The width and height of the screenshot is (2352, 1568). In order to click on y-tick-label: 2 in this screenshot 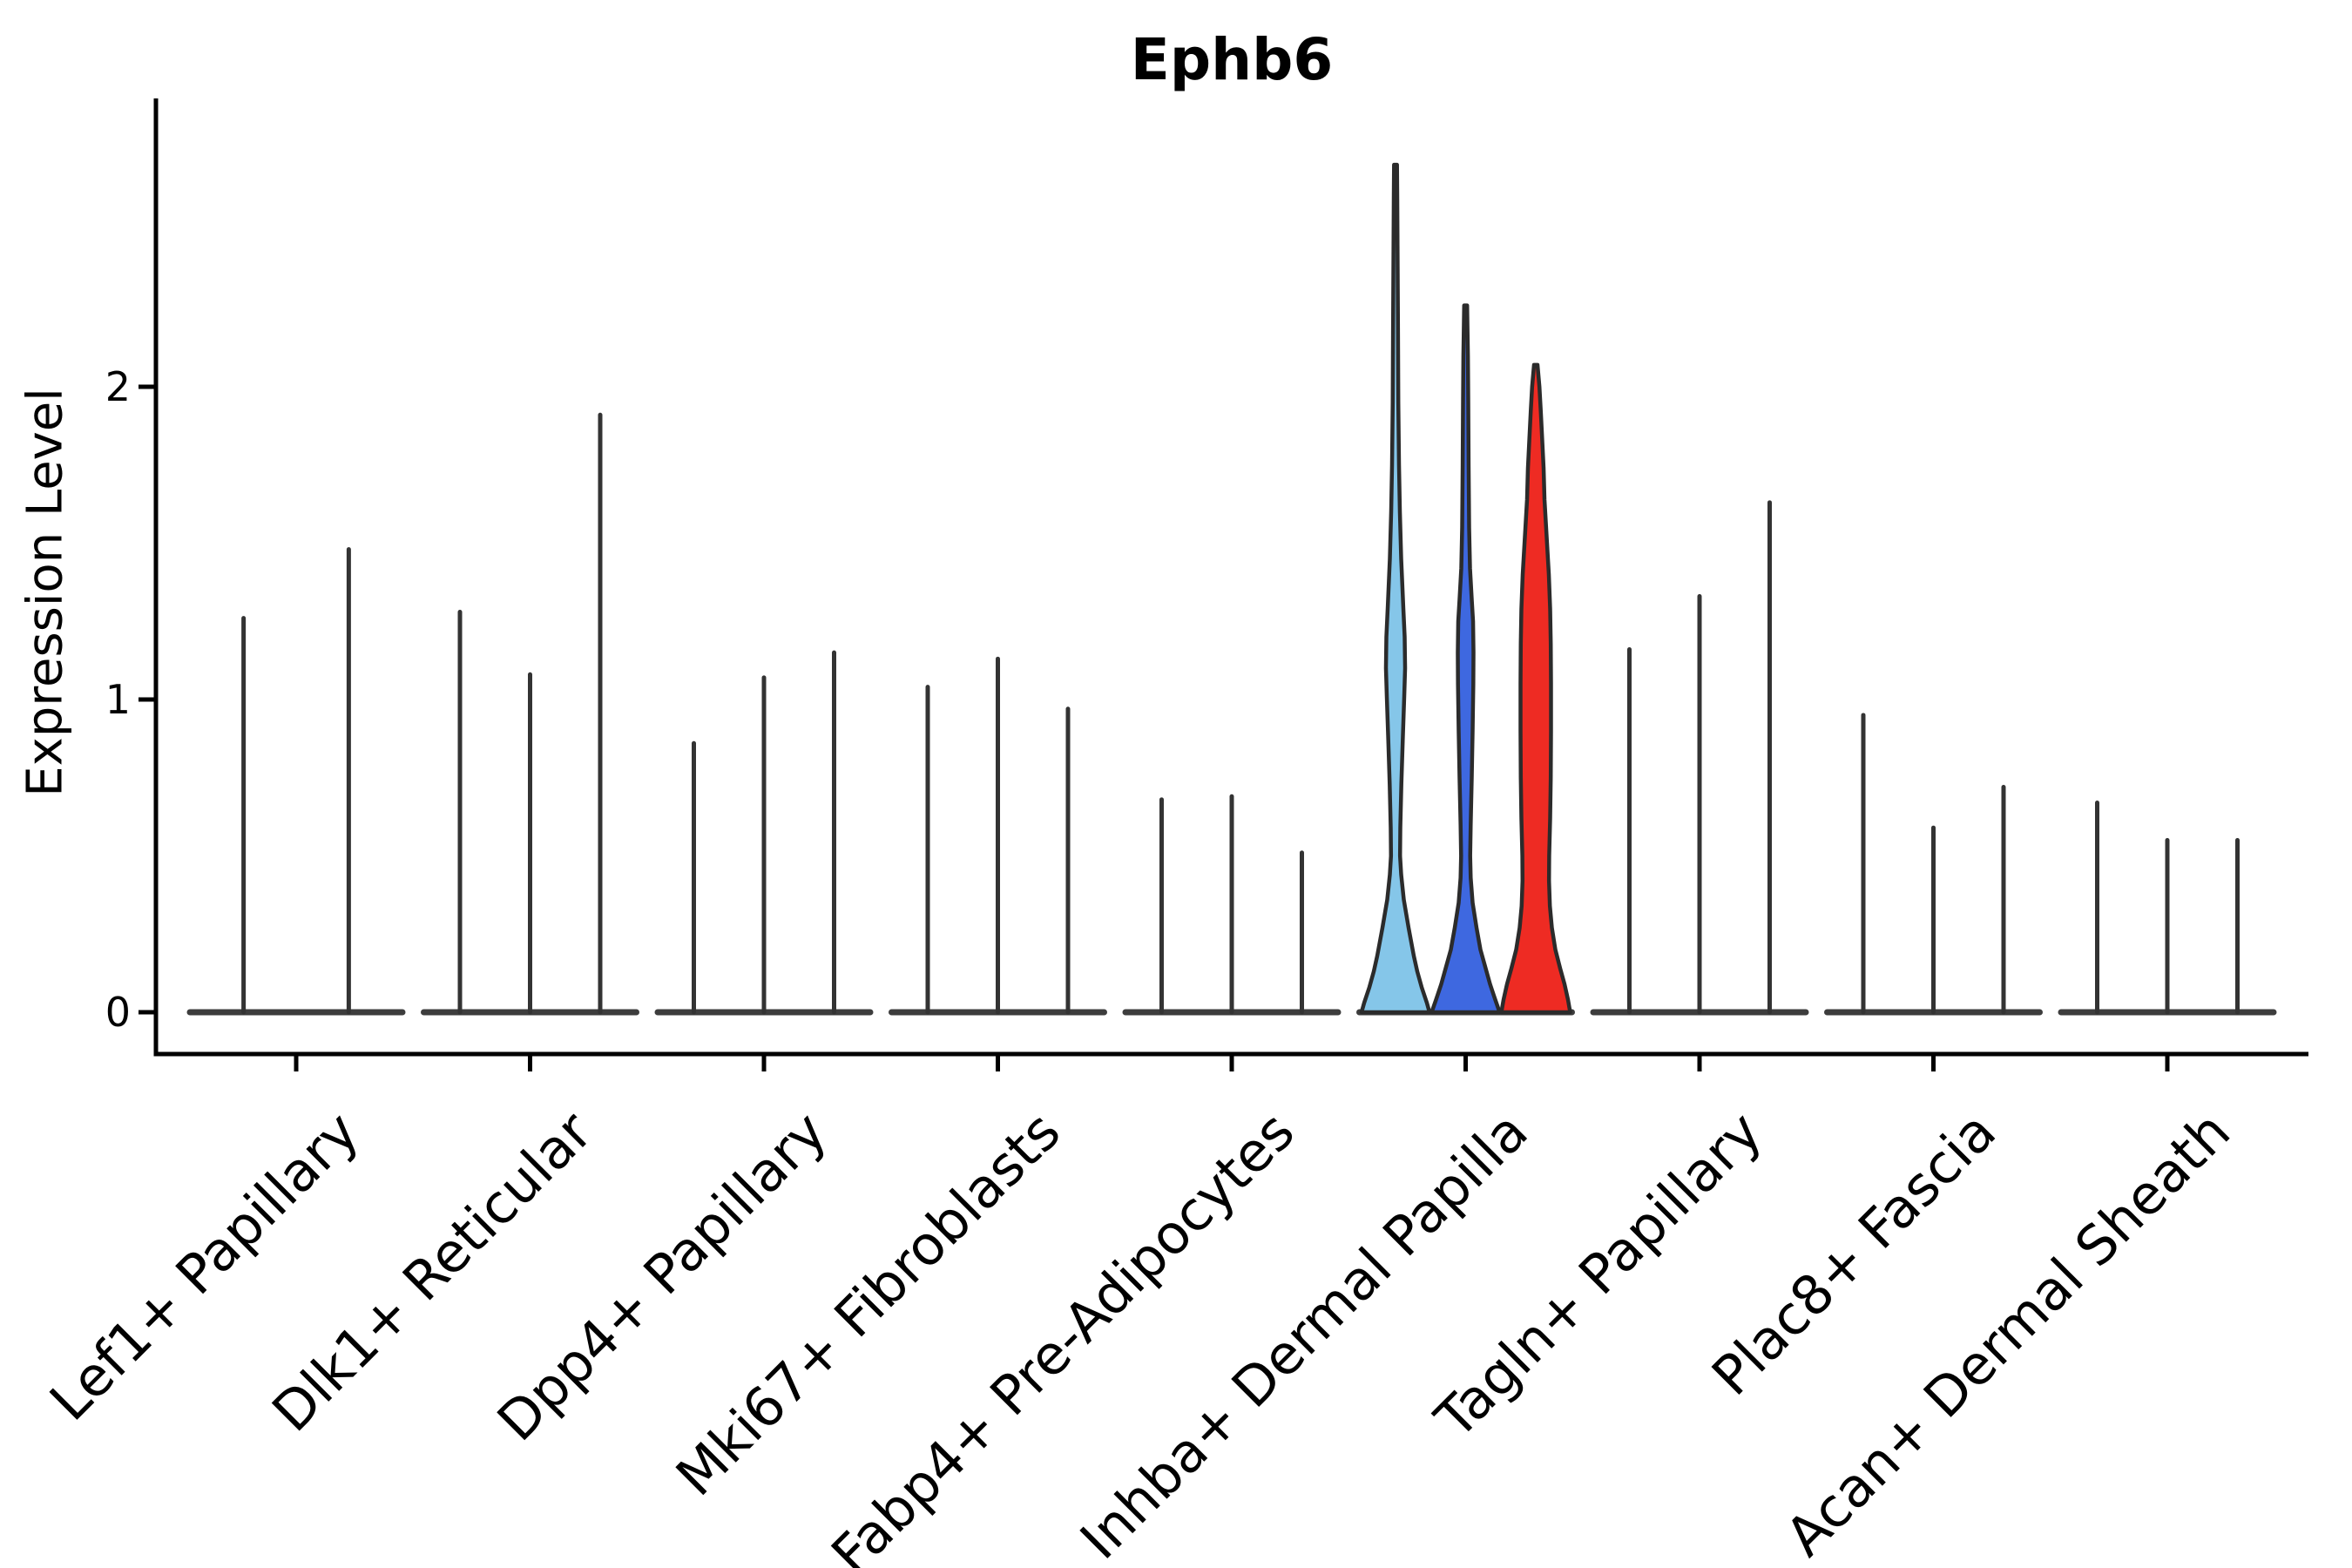, I will do `click(118, 386)`.